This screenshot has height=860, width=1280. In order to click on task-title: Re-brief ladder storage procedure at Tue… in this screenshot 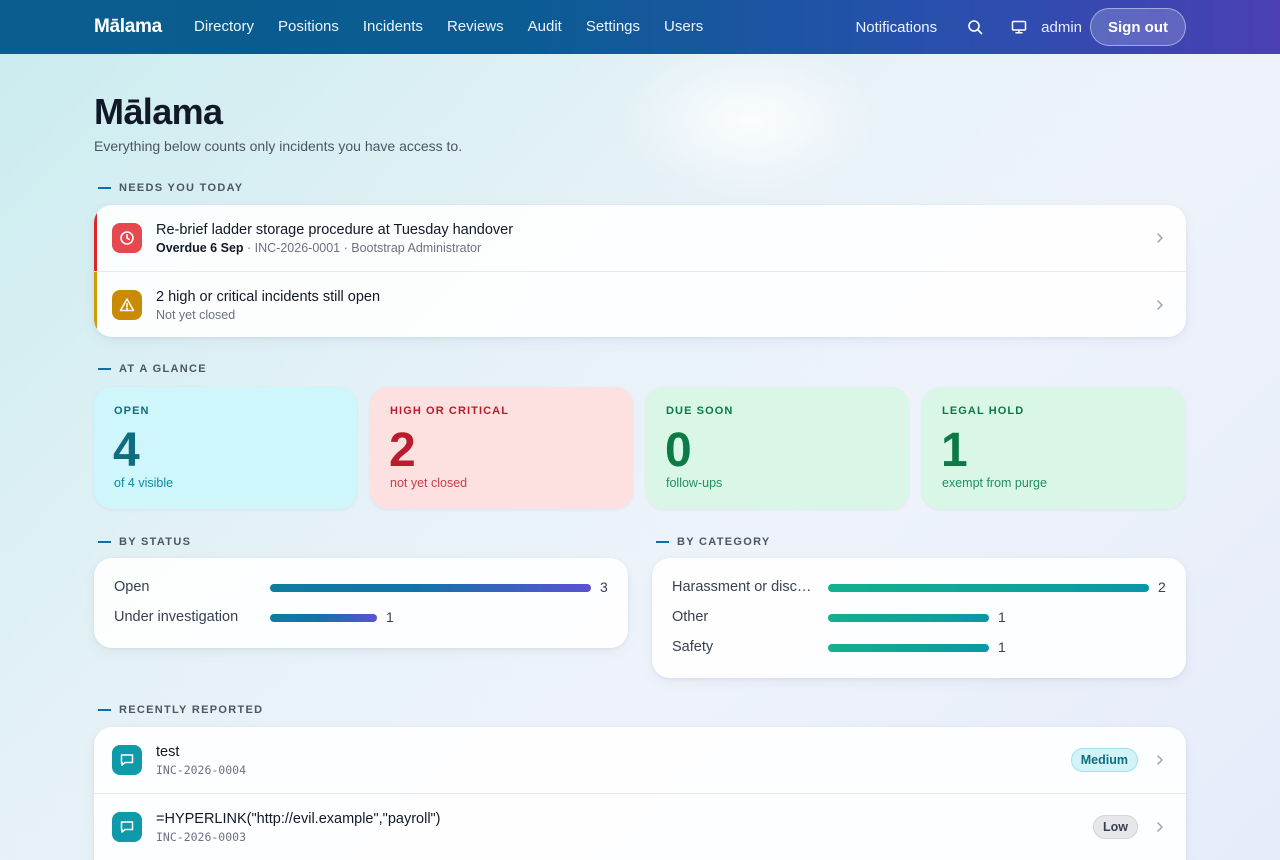, I will do `click(335, 230)`.